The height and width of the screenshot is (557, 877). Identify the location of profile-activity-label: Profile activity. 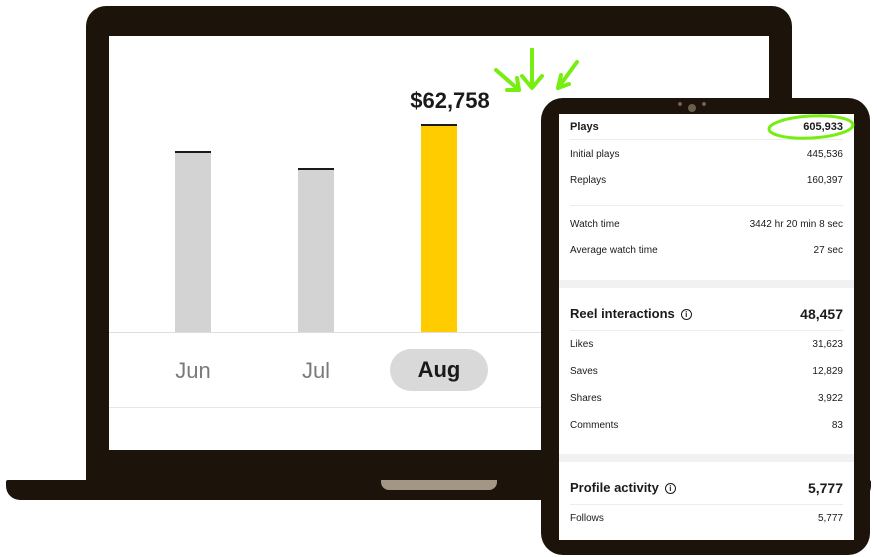
(614, 487).